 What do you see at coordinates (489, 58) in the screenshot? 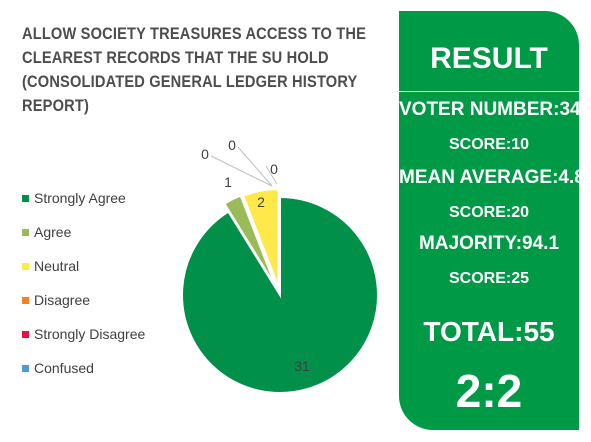
I see `result-heading: RESULT` at bounding box center [489, 58].